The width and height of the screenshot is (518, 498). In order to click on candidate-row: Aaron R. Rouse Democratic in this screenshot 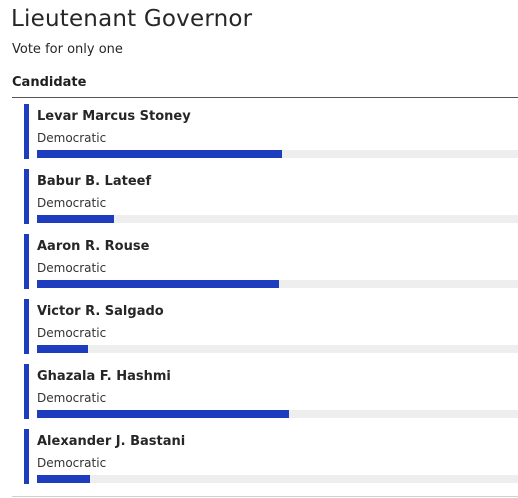, I will do `click(271, 261)`.